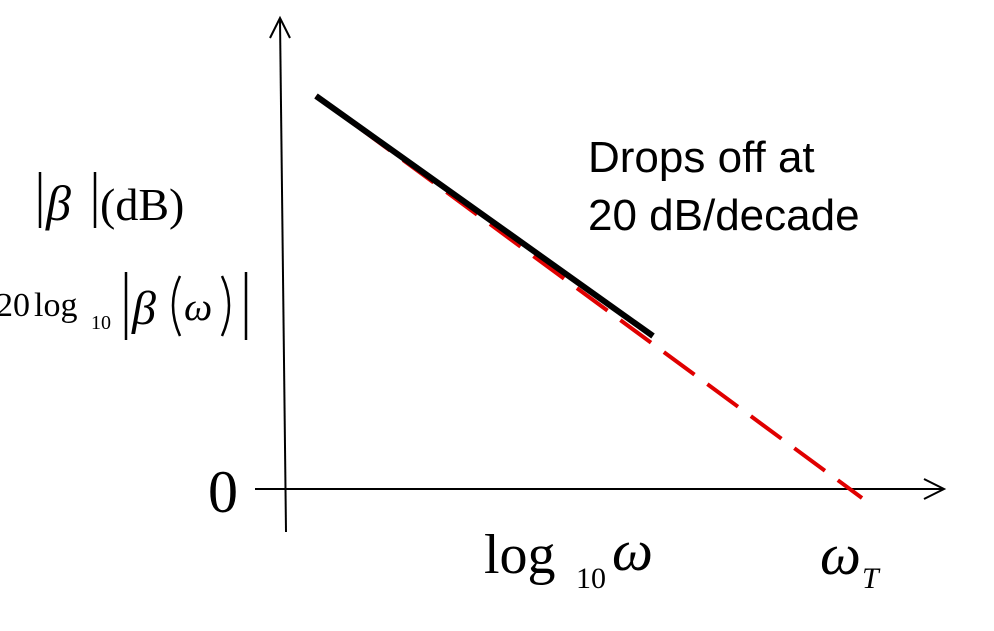 This screenshot has height=631, width=994. What do you see at coordinates (280, 27) in the screenshot?
I see `y-axis-arrowhead` at bounding box center [280, 27].